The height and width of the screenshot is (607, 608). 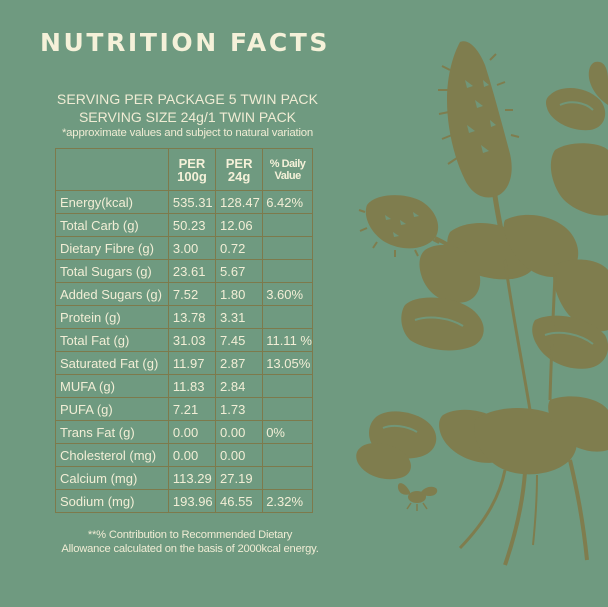 I want to click on serving-size: SERVING SIZE 24g/1 TWIN PACK, so click(x=187, y=117).